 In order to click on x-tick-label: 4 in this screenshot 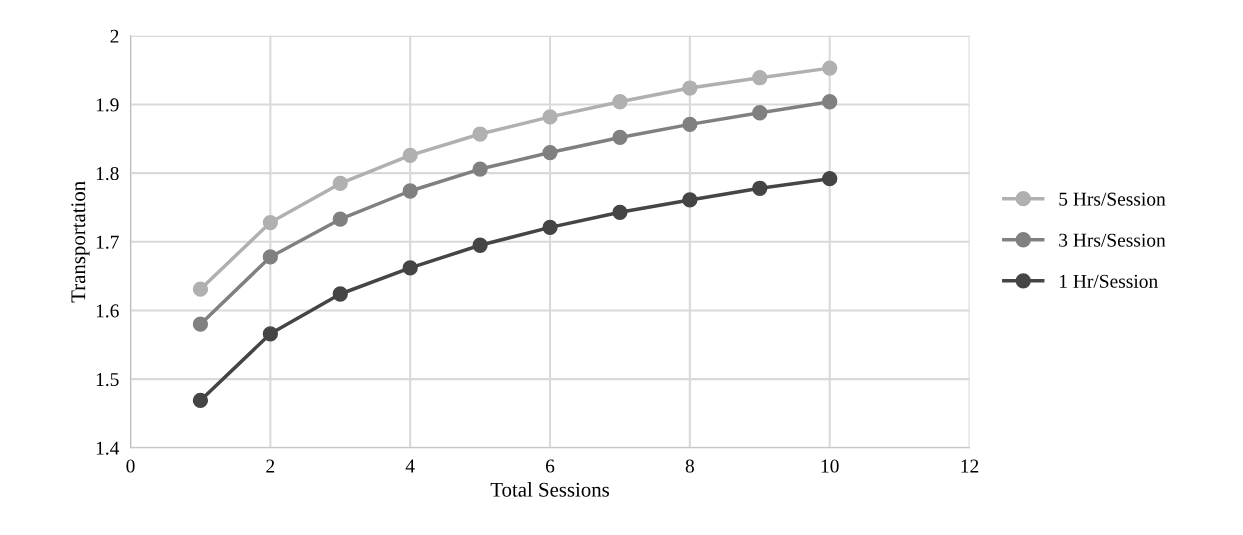, I will do `click(410, 466)`.